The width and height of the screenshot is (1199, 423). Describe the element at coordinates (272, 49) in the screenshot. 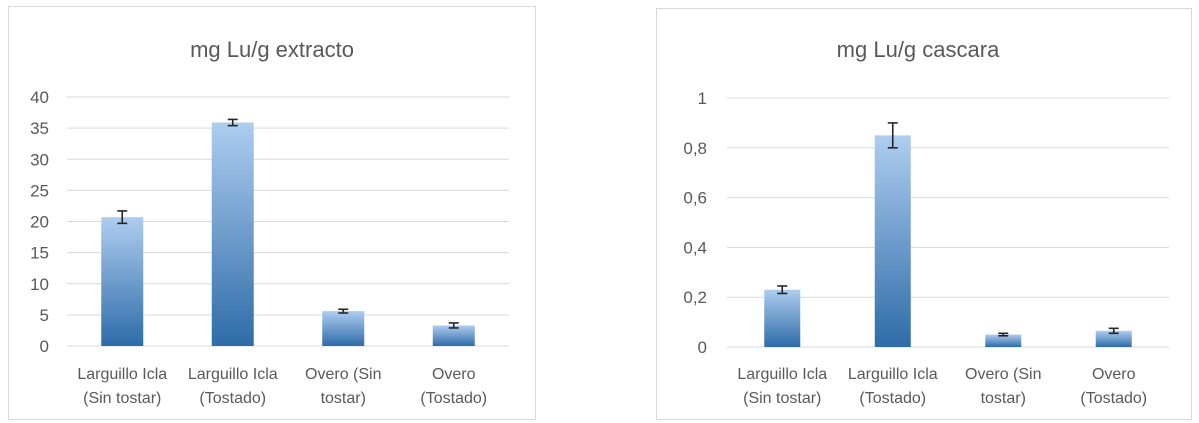

I see `extracto-chart-title: mg Lu/g extracto` at that location.